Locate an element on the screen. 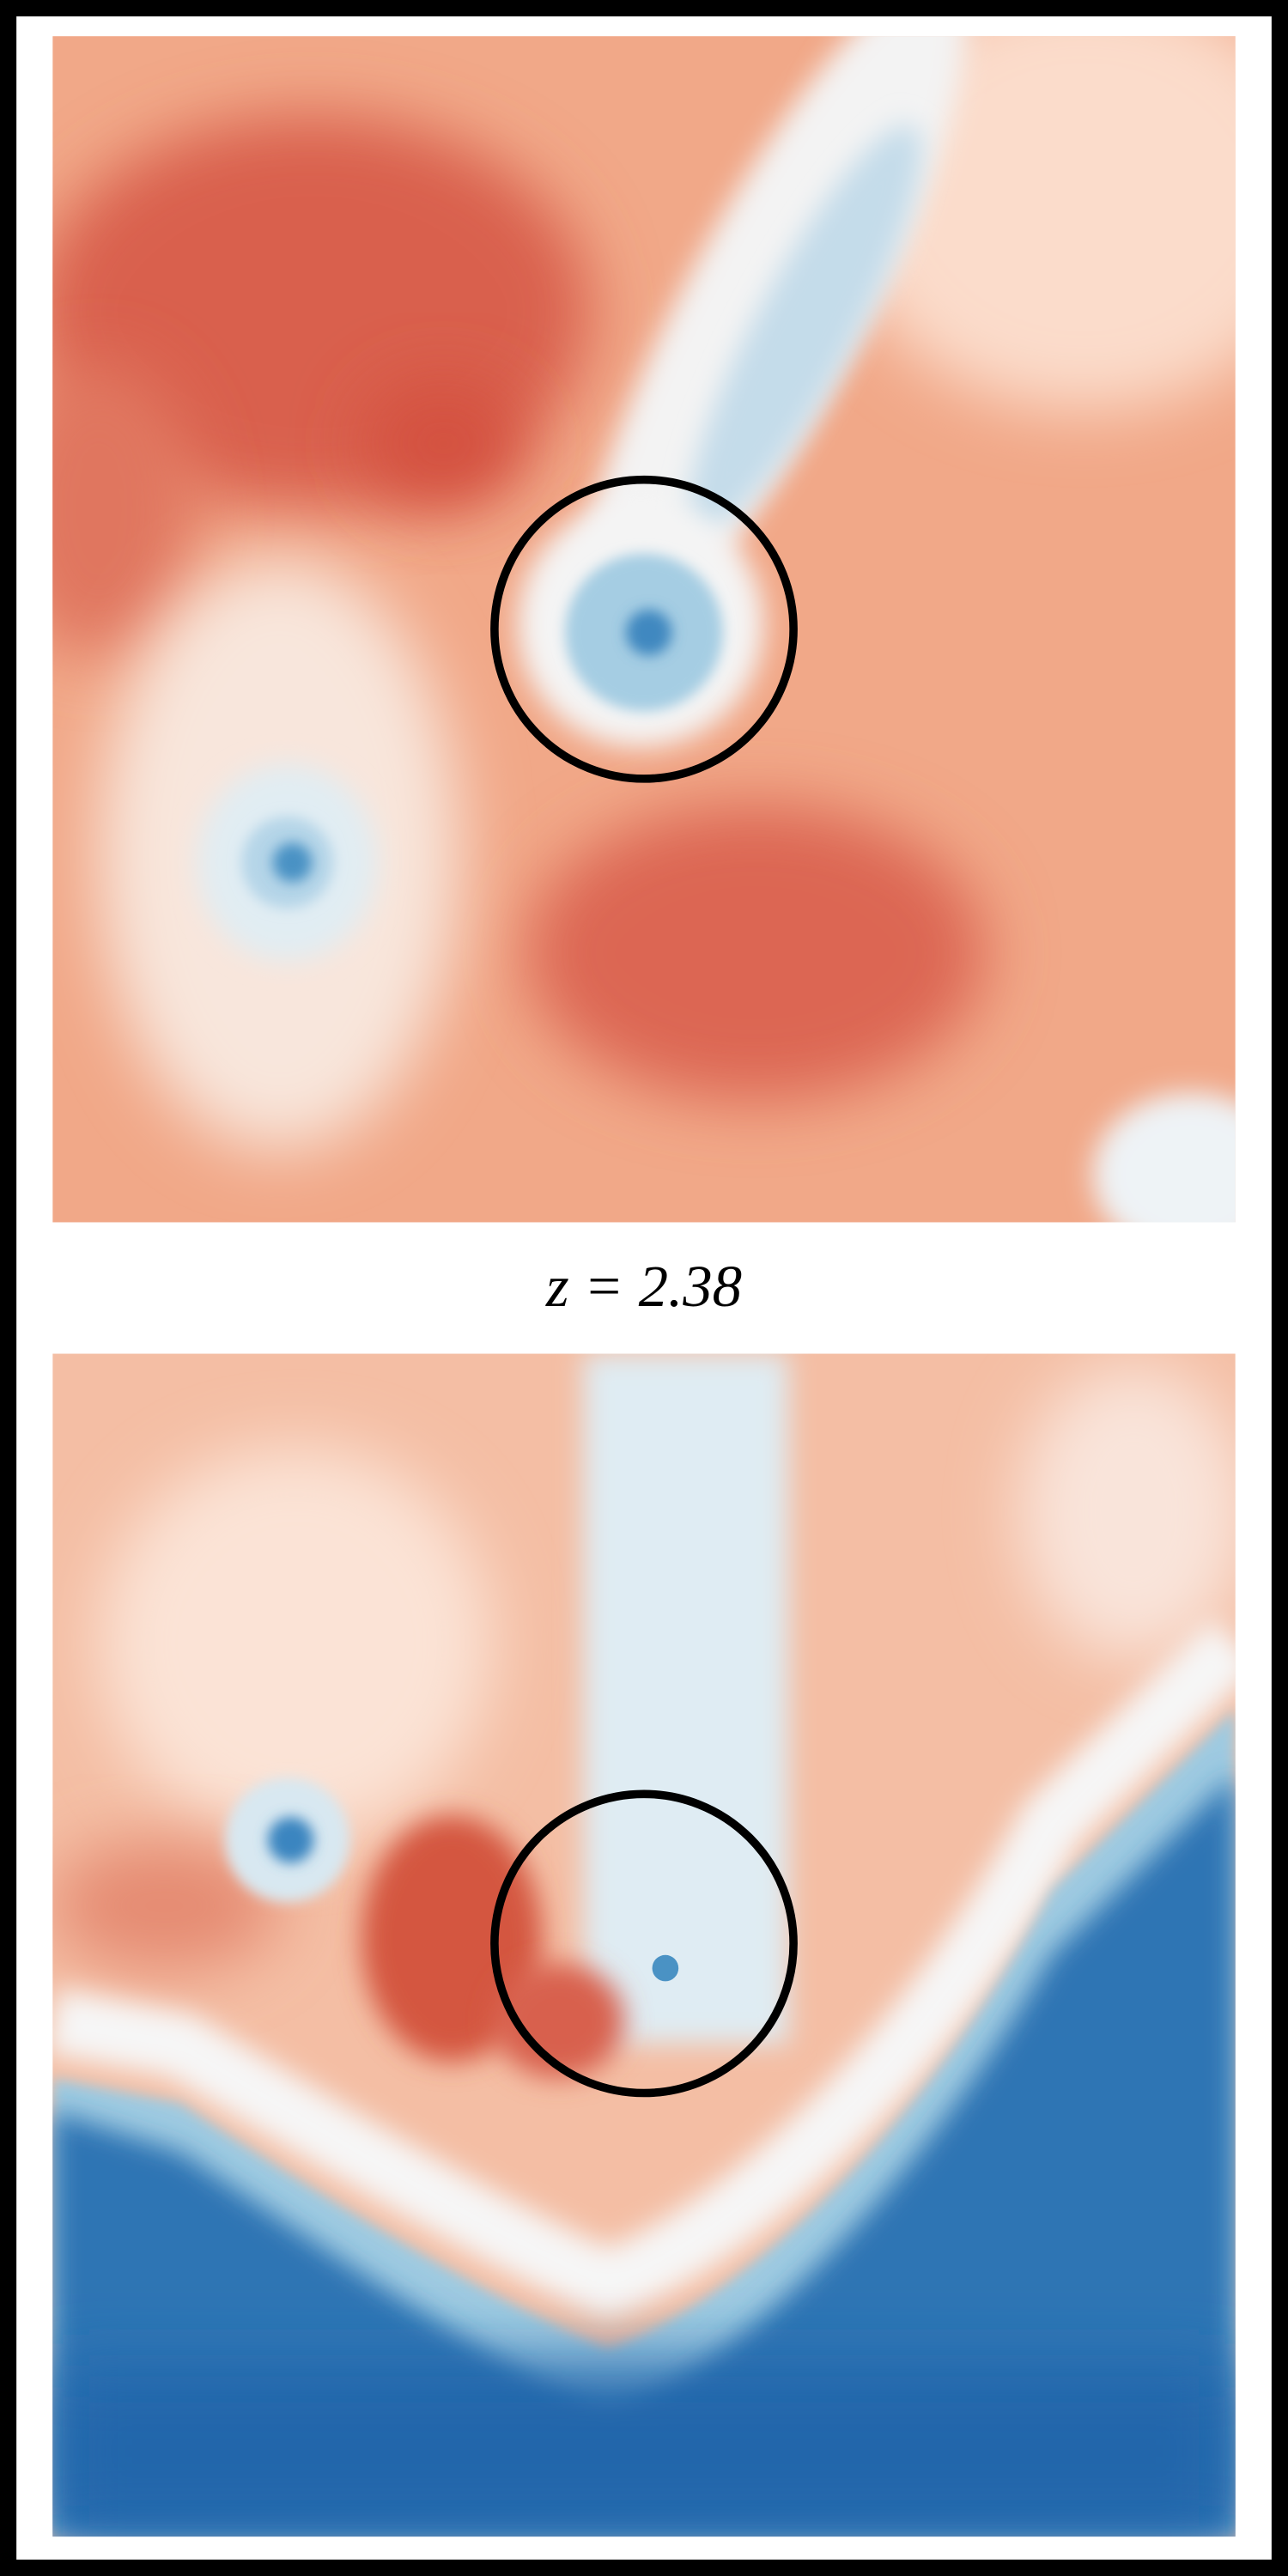 Image resolution: width=1288 pixels, height=2576 pixels. redshift-label: z = 2.38 is located at coordinates (643, 1287).